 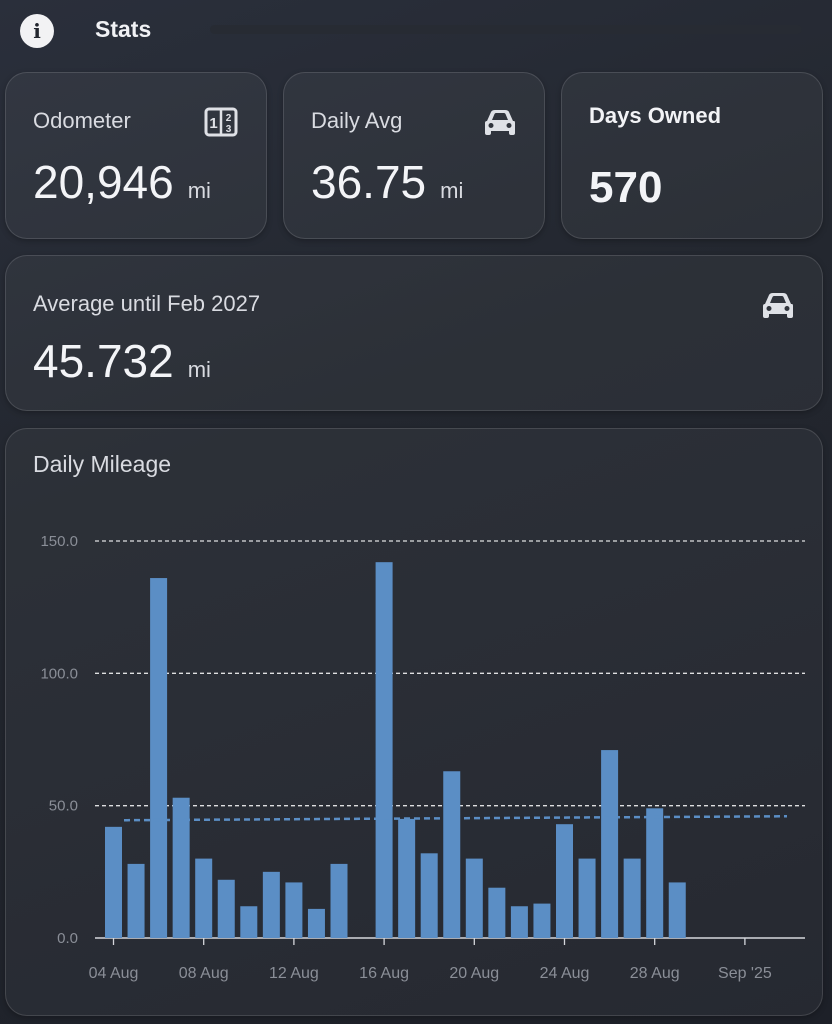 I want to click on header: i Stats, so click(x=416, y=31).